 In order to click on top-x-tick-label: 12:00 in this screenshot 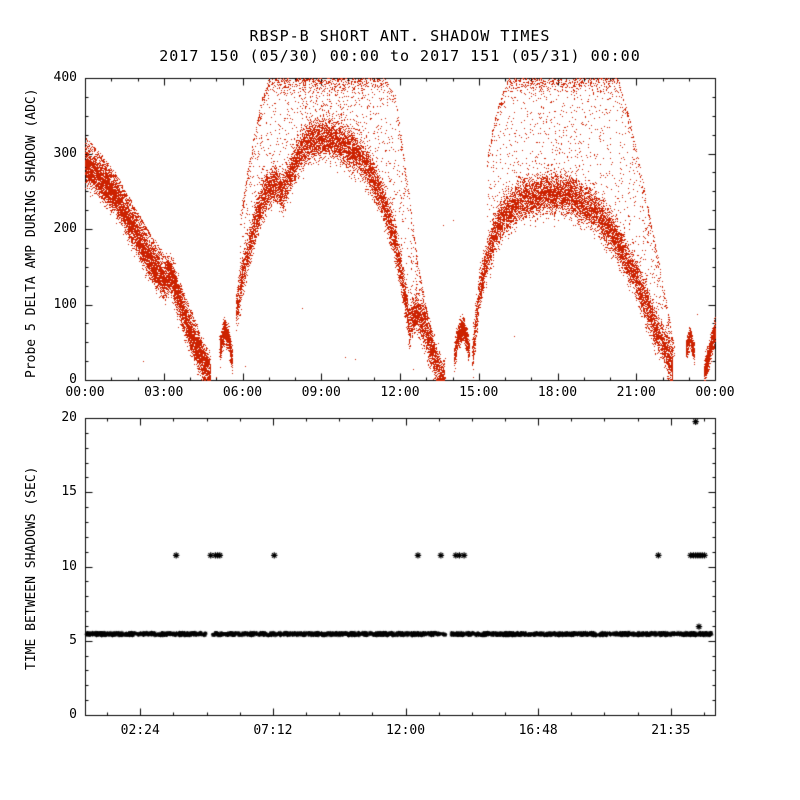, I will do `click(400, 392)`.